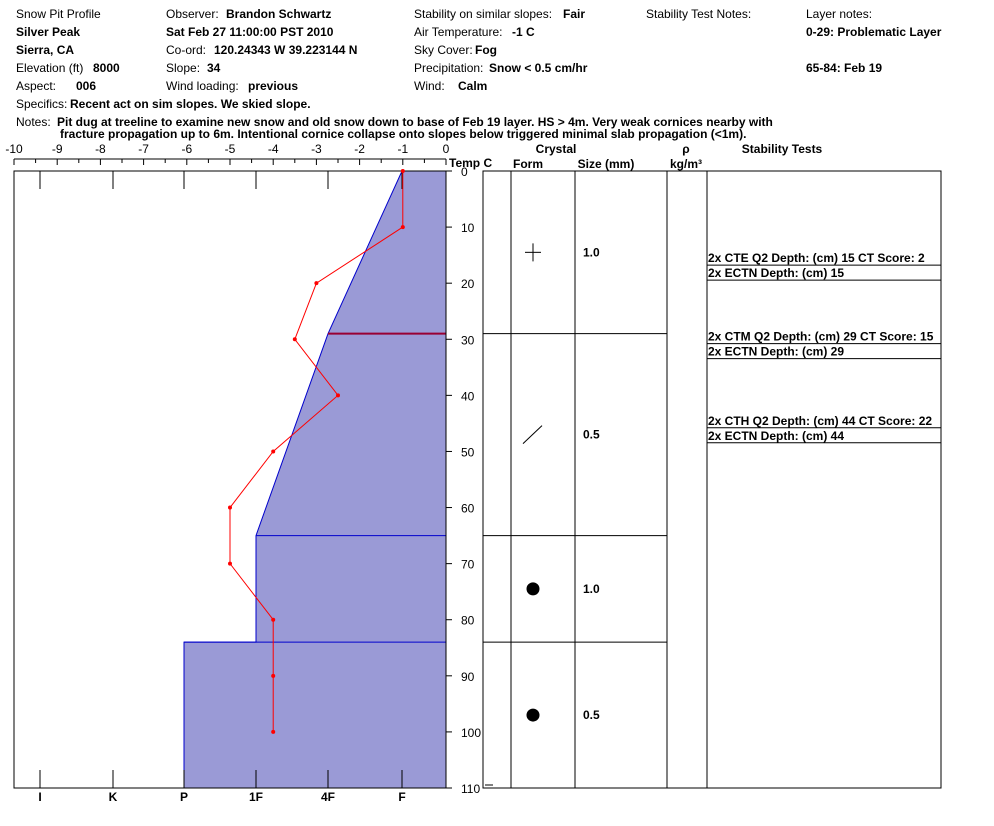 This screenshot has width=994, height=826. Describe the element at coordinates (443, 50) in the screenshot. I see `sky-label: Sky Cover:` at that location.